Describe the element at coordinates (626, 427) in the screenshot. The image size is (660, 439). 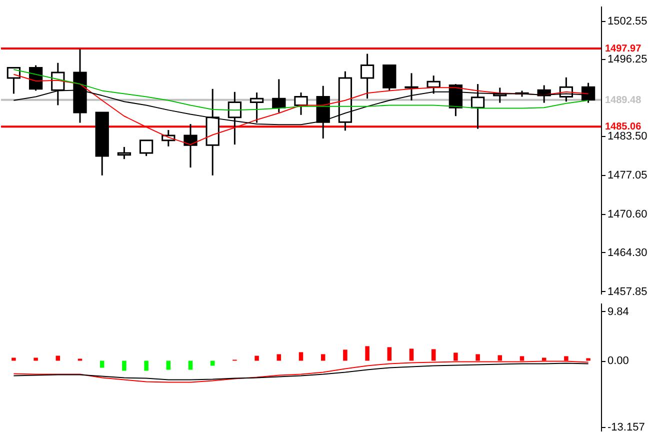
I see `y-tick-label: -13.157` at that location.